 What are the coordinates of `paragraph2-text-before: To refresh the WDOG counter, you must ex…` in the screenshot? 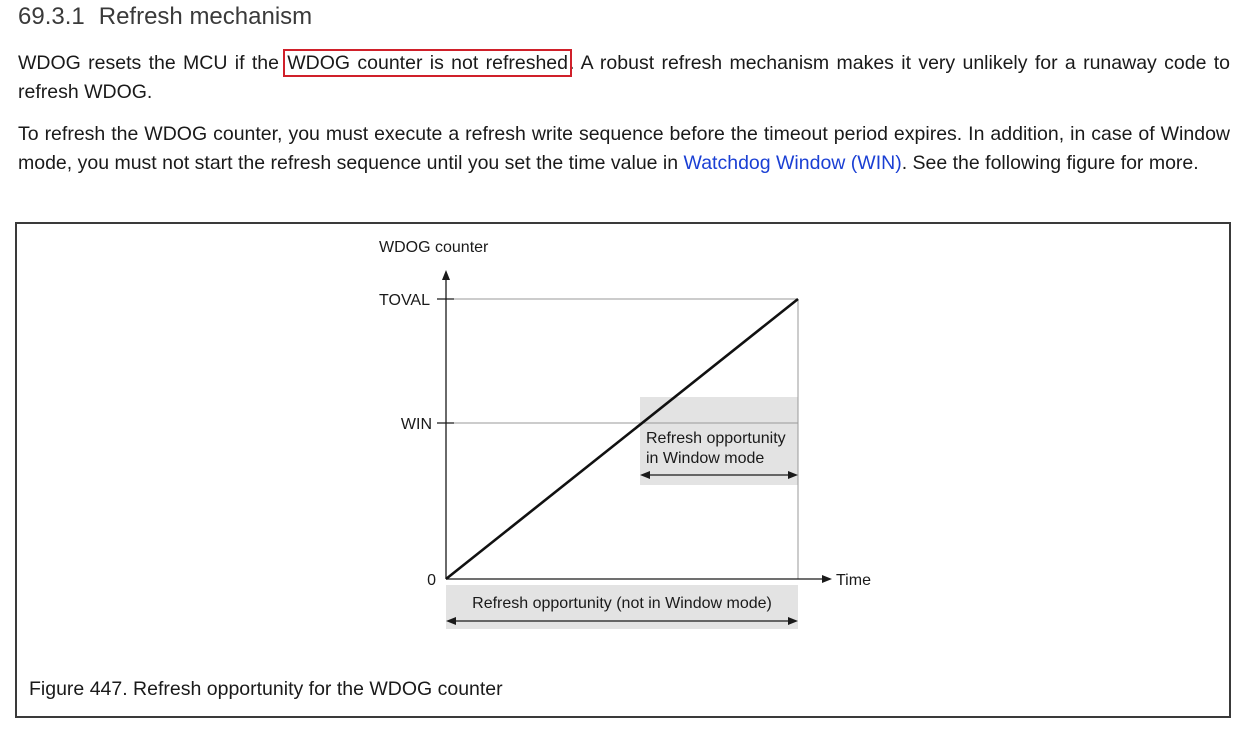 It's located at (624, 148).